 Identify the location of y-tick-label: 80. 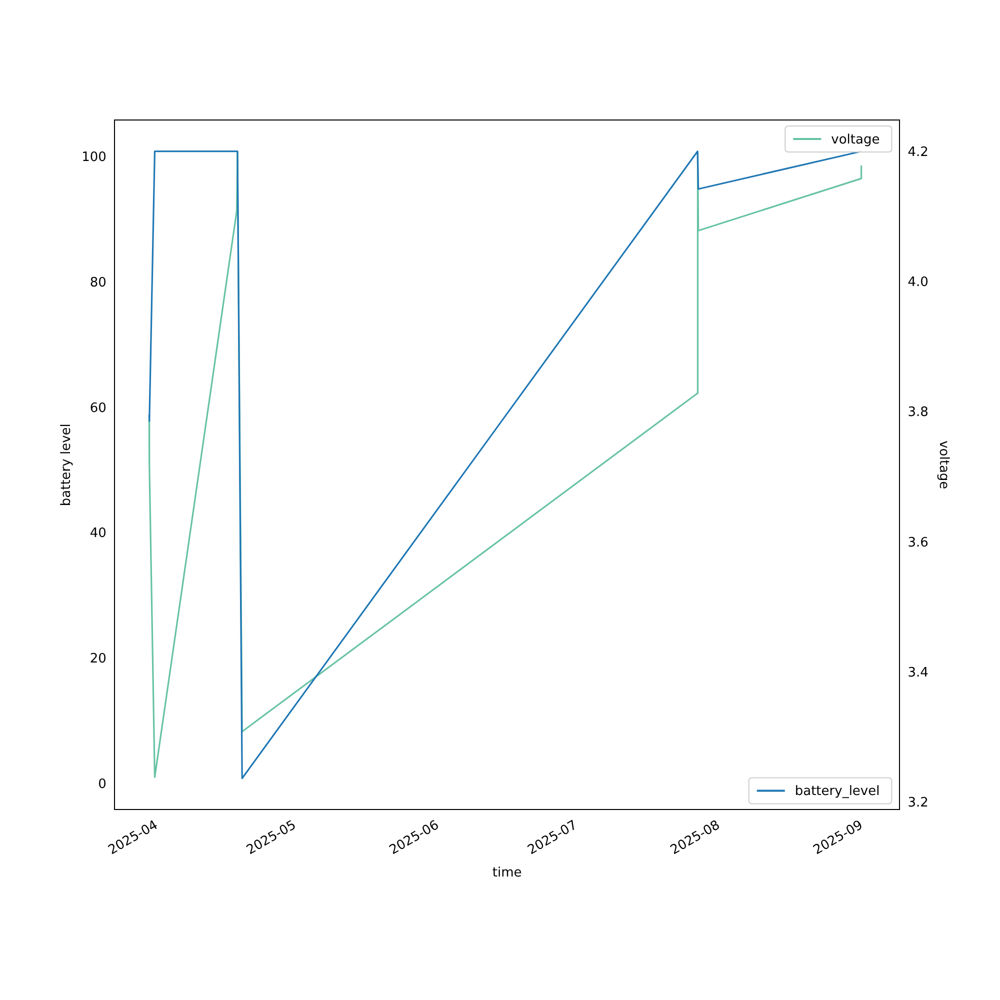
(98, 282).